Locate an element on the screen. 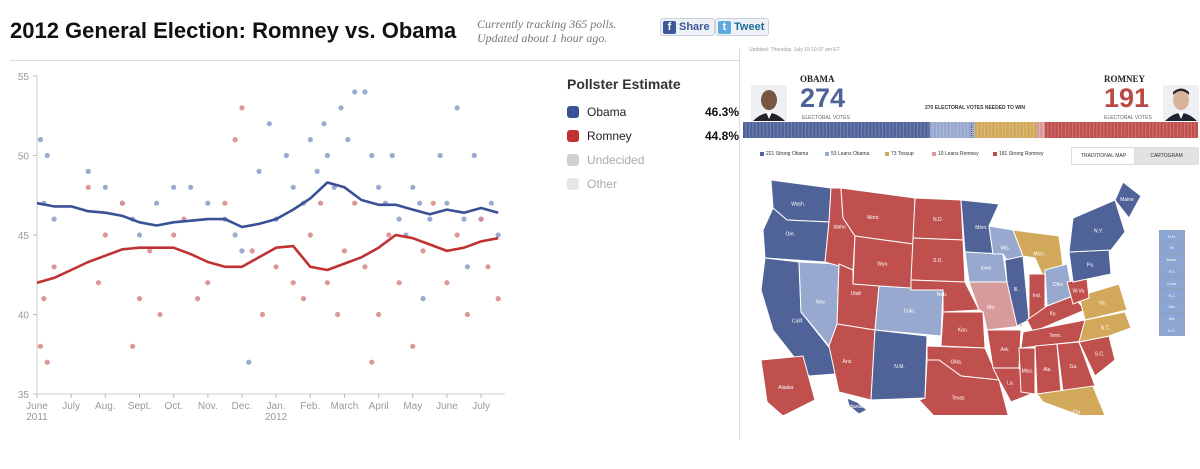 The image size is (1200, 469). state-group: Fla. is located at coordinates (1073, 400).